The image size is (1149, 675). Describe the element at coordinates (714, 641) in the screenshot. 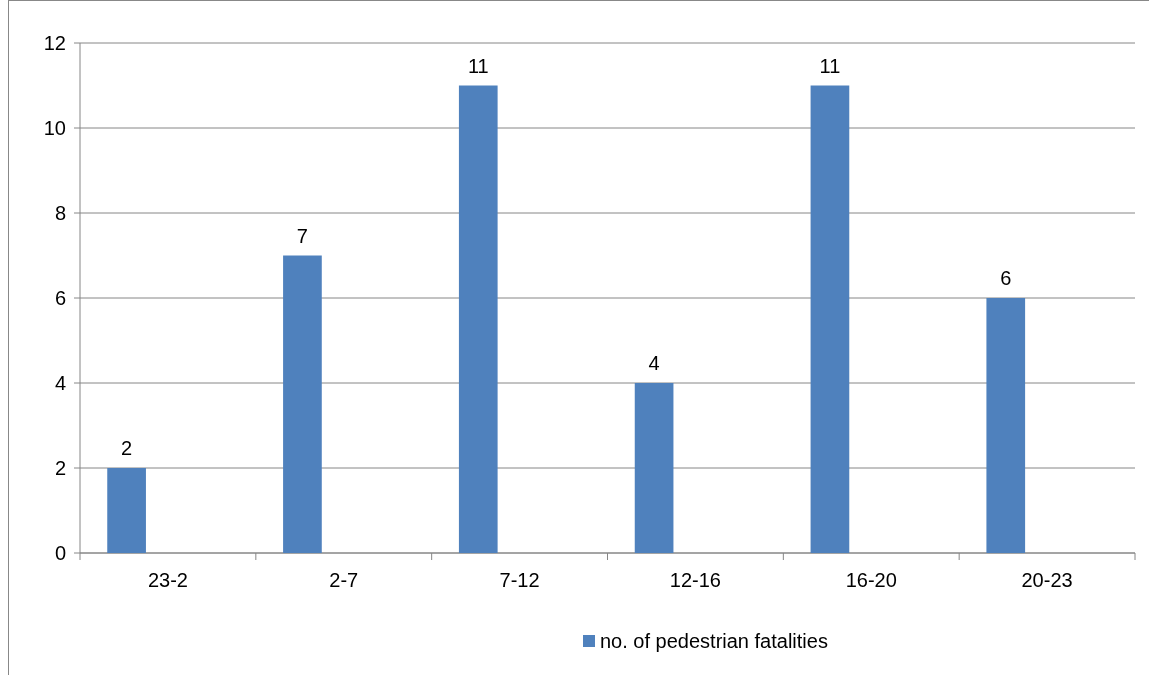

I see `legend-label: no. of pedestrian fatalities` at that location.